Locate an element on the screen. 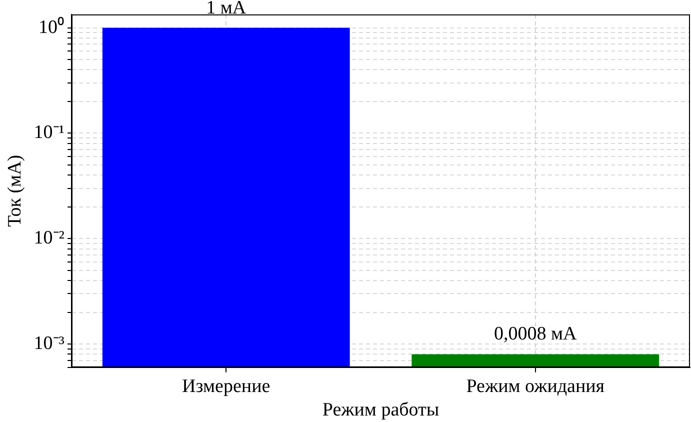 The width and height of the screenshot is (691, 422). y-tick-label: 10⁻³ is located at coordinates (49, 343).